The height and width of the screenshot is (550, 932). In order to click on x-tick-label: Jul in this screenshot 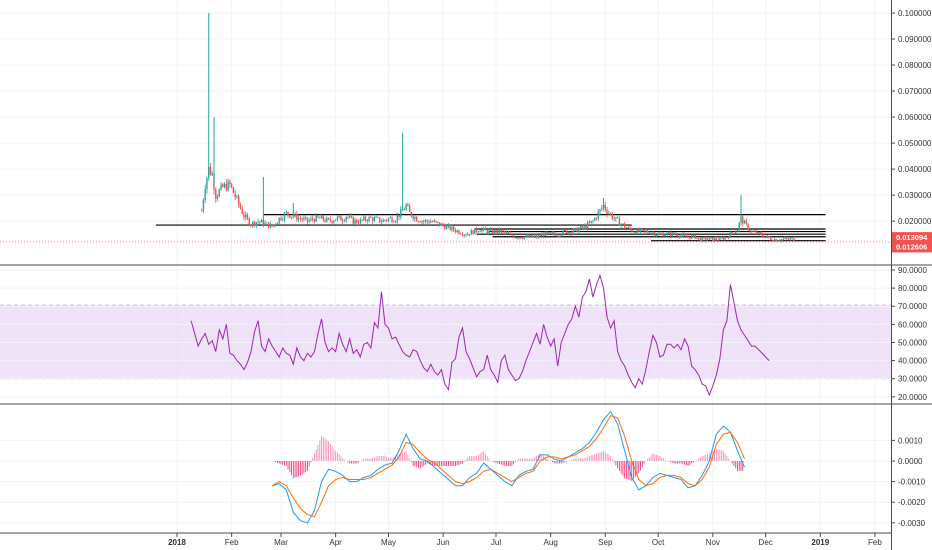, I will do `click(496, 542)`.